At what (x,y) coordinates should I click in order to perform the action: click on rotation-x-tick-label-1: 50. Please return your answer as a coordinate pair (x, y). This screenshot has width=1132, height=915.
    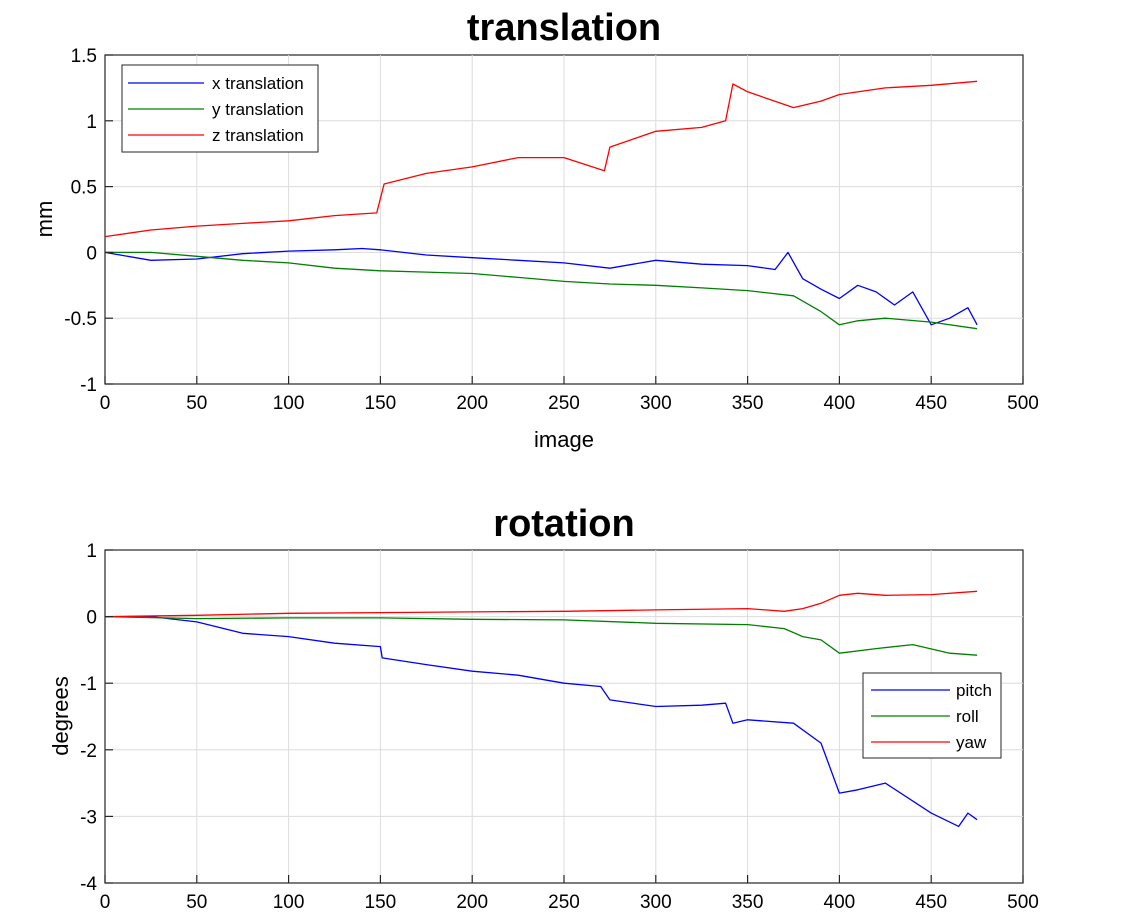
    Looking at the image, I should click on (196, 902).